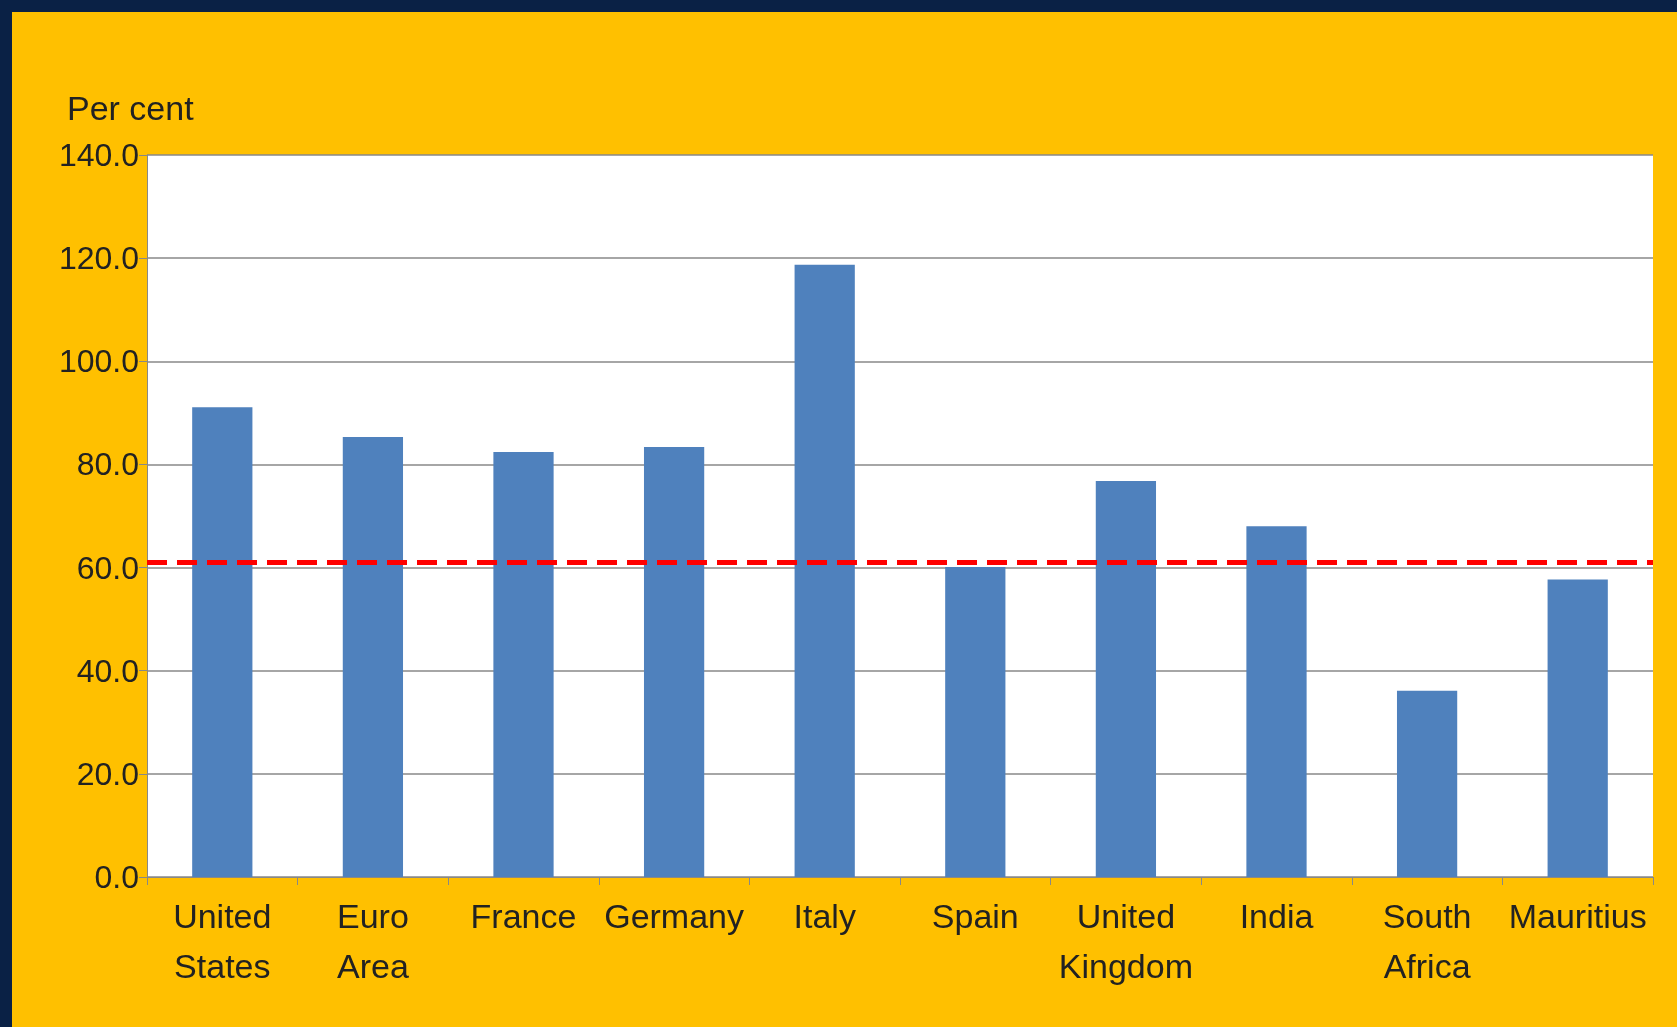 This screenshot has width=1677, height=1027. What do you see at coordinates (107, 773) in the screenshot?
I see `y-tick-label: 20.0` at bounding box center [107, 773].